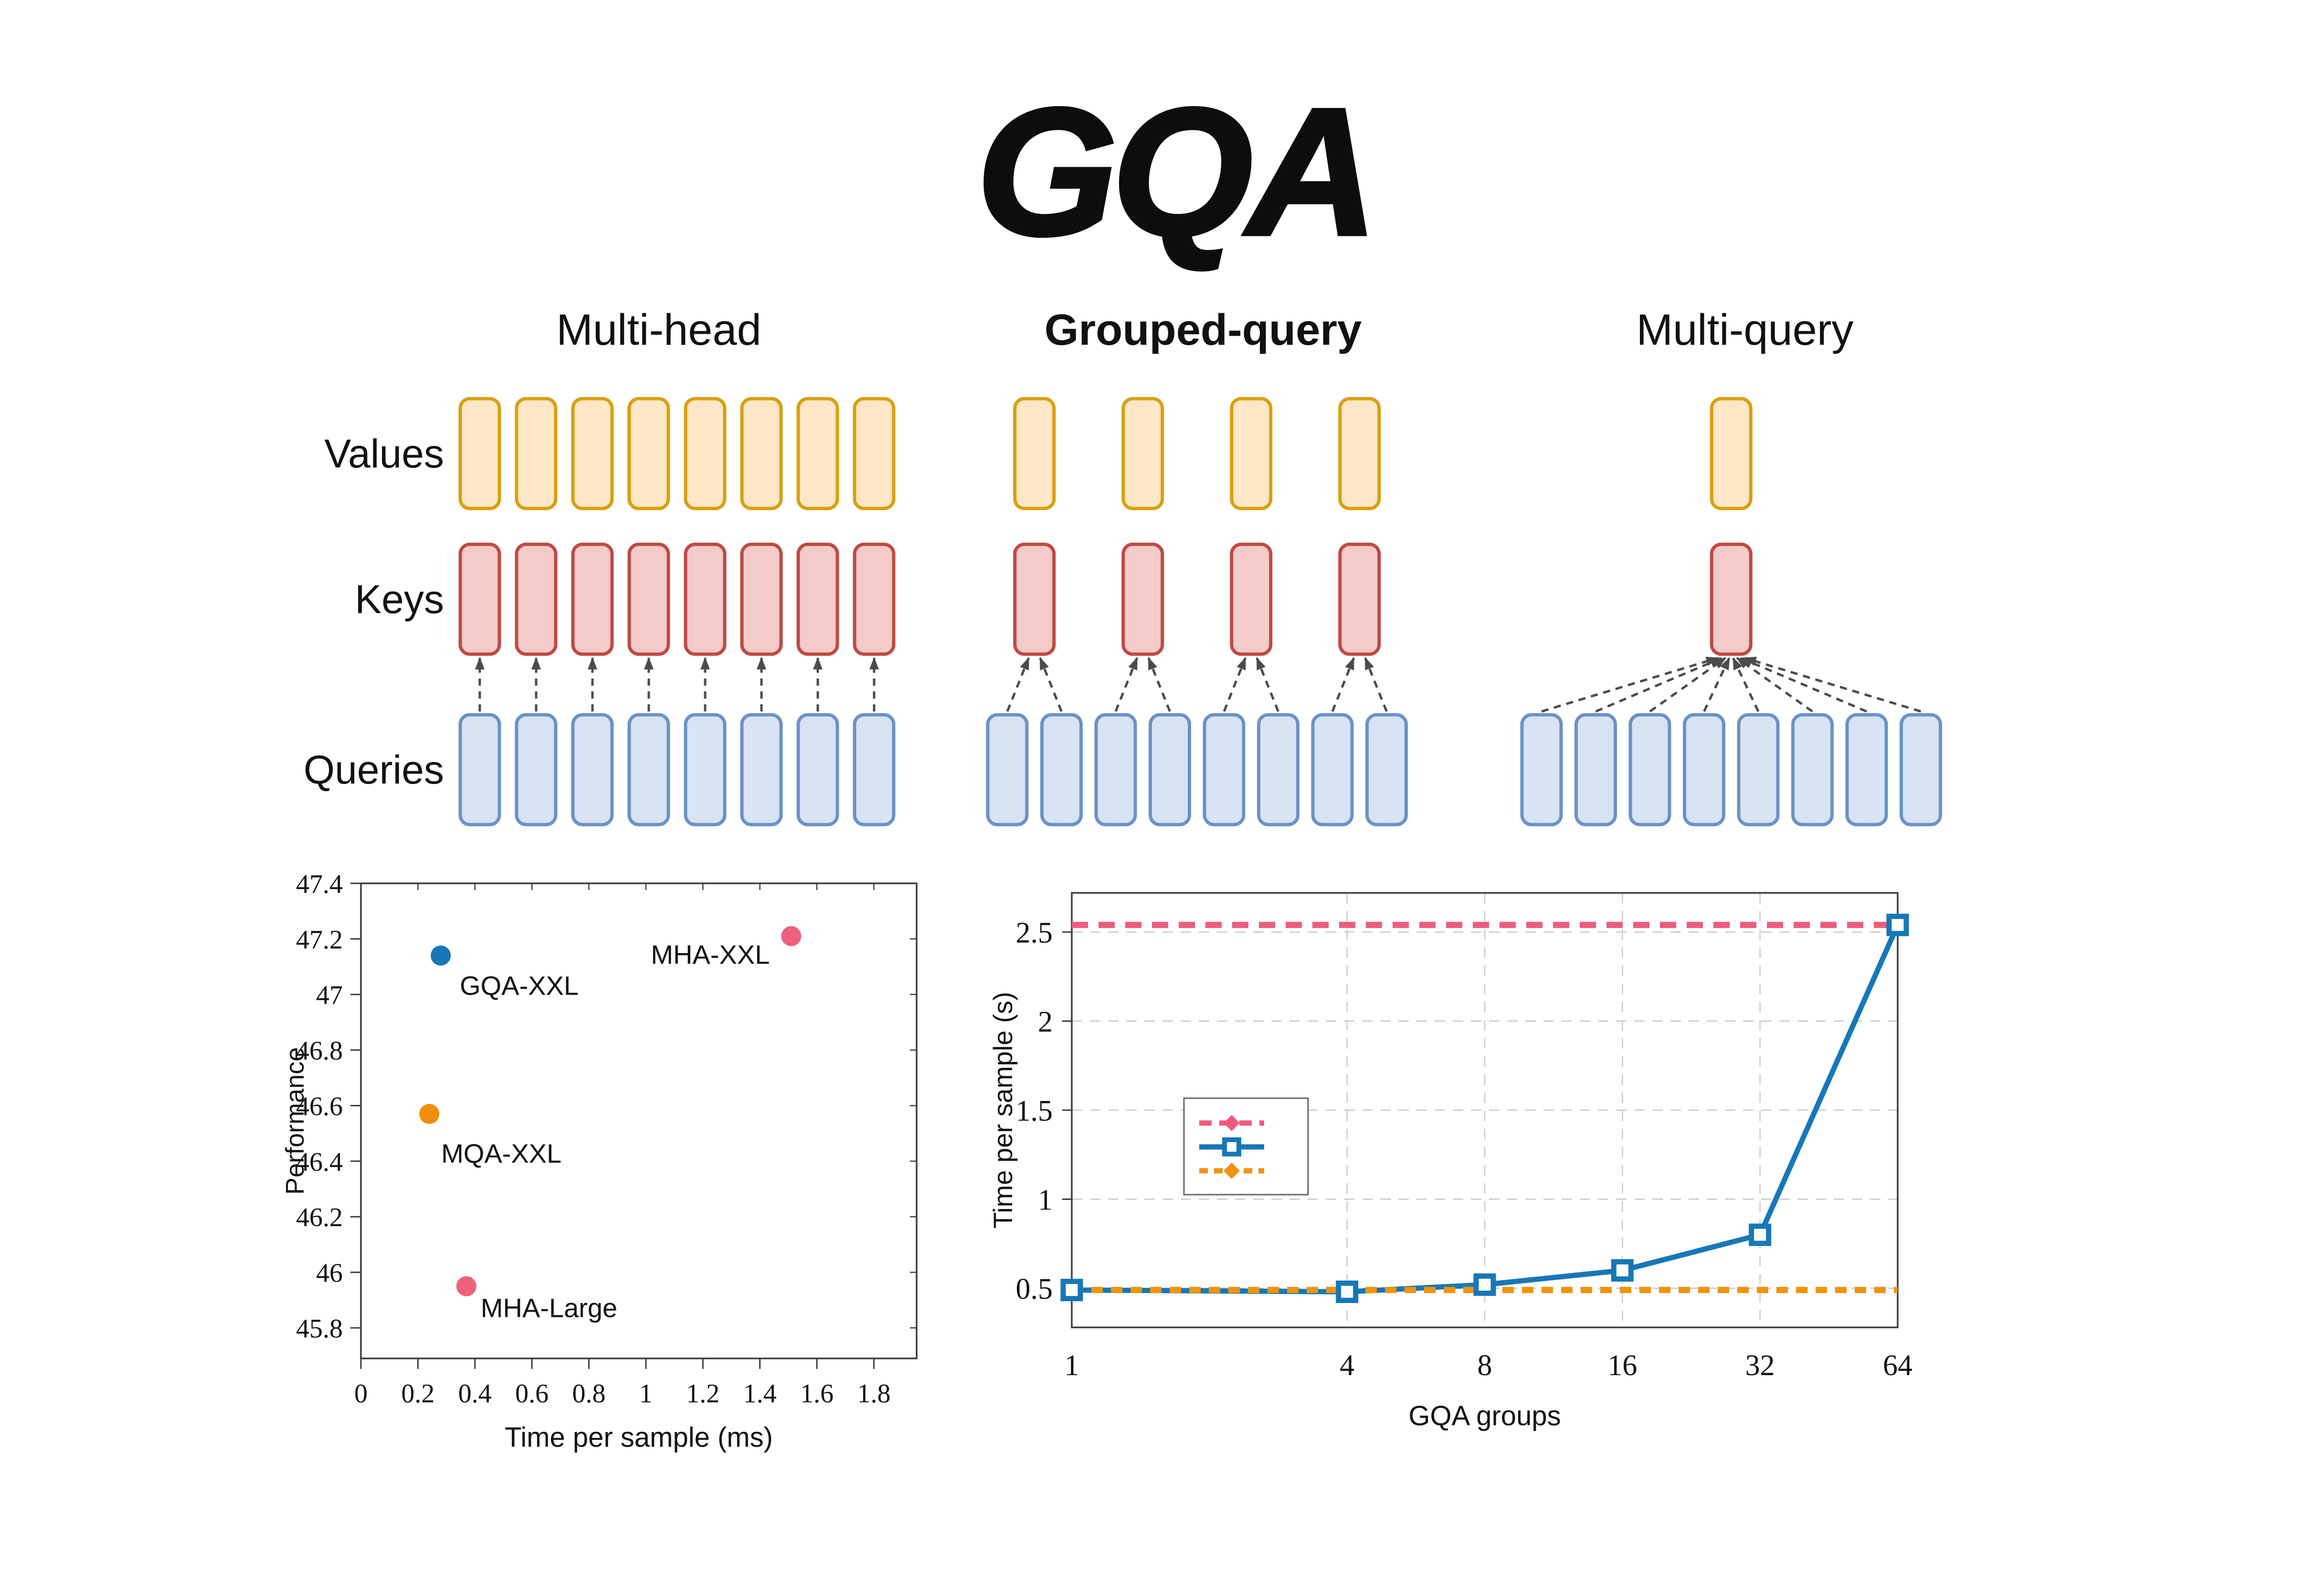 Image resolution: width=2324 pixels, height=1569 pixels. Describe the element at coordinates (319, 1329) in the screenshot. I see `scatter-y-tick-label: 45.8` at that location.